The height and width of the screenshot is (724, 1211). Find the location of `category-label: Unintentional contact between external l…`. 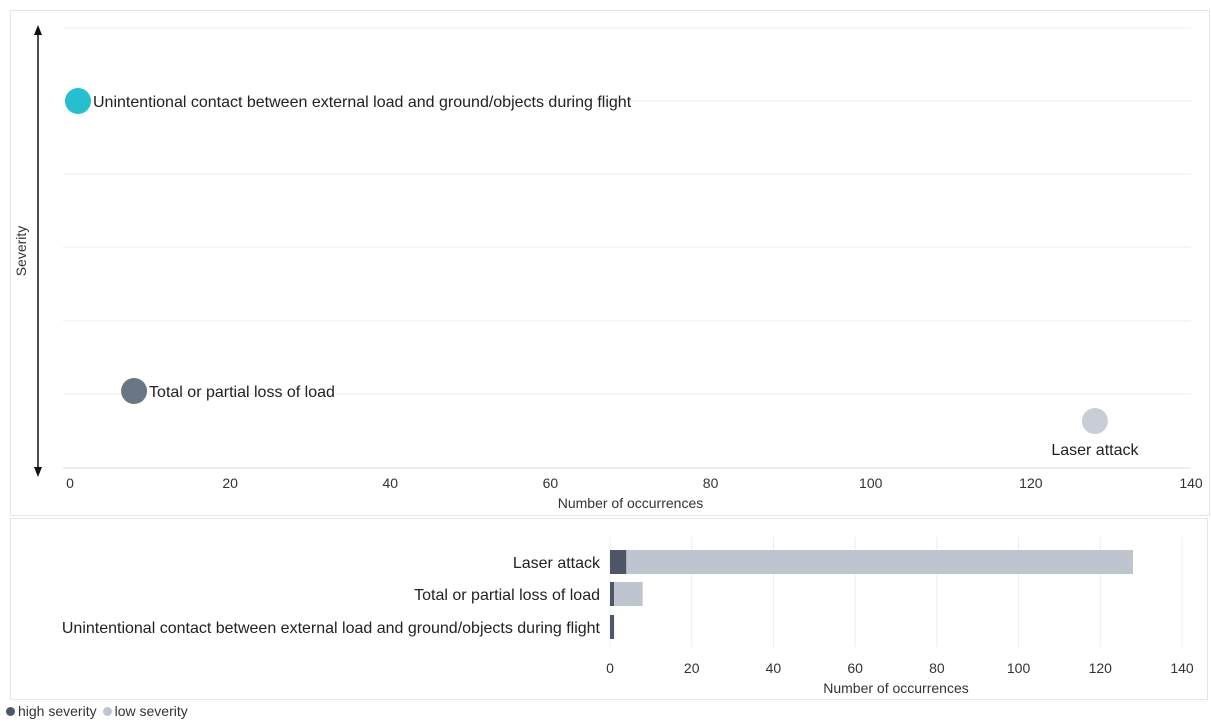

category-label: Unintentional contact between external l… is located at coordinates (331, 628).